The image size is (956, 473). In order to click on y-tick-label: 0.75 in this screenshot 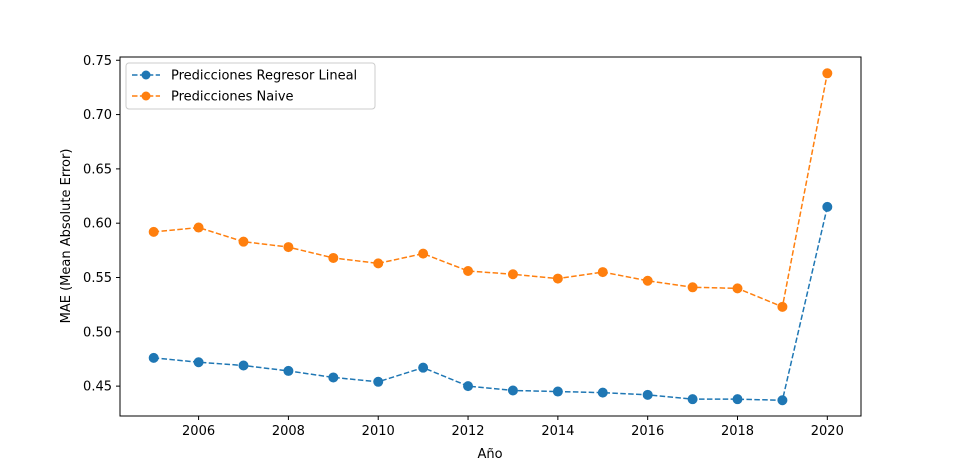, I will do `click(97, 61)`.